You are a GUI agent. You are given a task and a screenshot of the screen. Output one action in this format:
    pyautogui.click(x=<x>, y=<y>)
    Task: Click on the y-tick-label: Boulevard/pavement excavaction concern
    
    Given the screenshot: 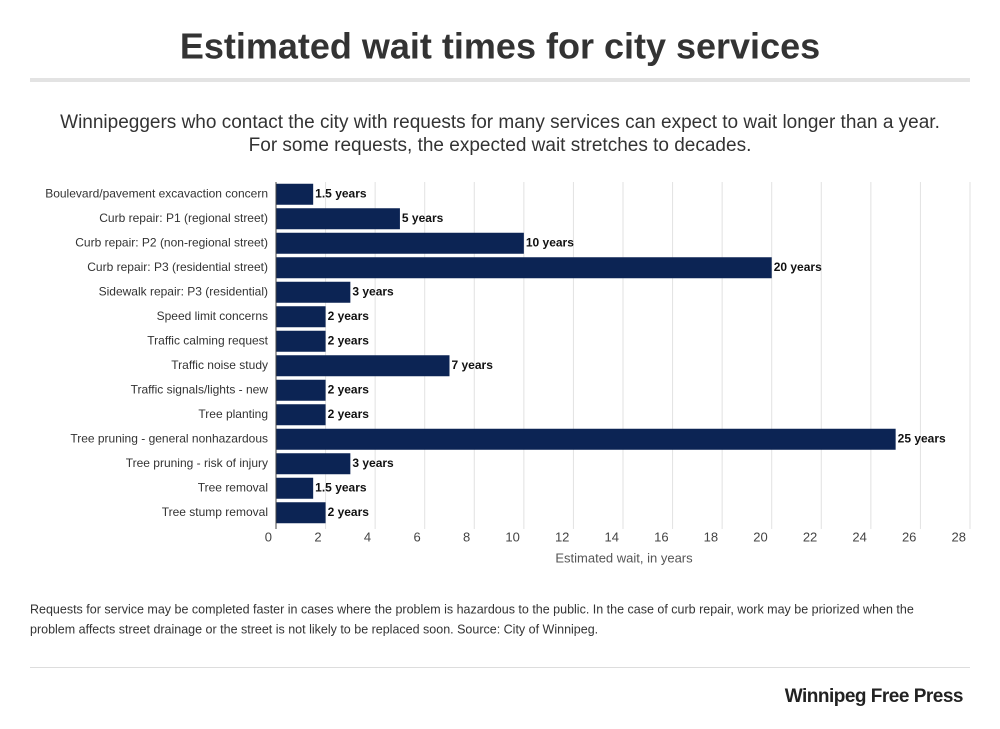 What is the action you would take?
    pyautogui.click(x=156, y=193)
    